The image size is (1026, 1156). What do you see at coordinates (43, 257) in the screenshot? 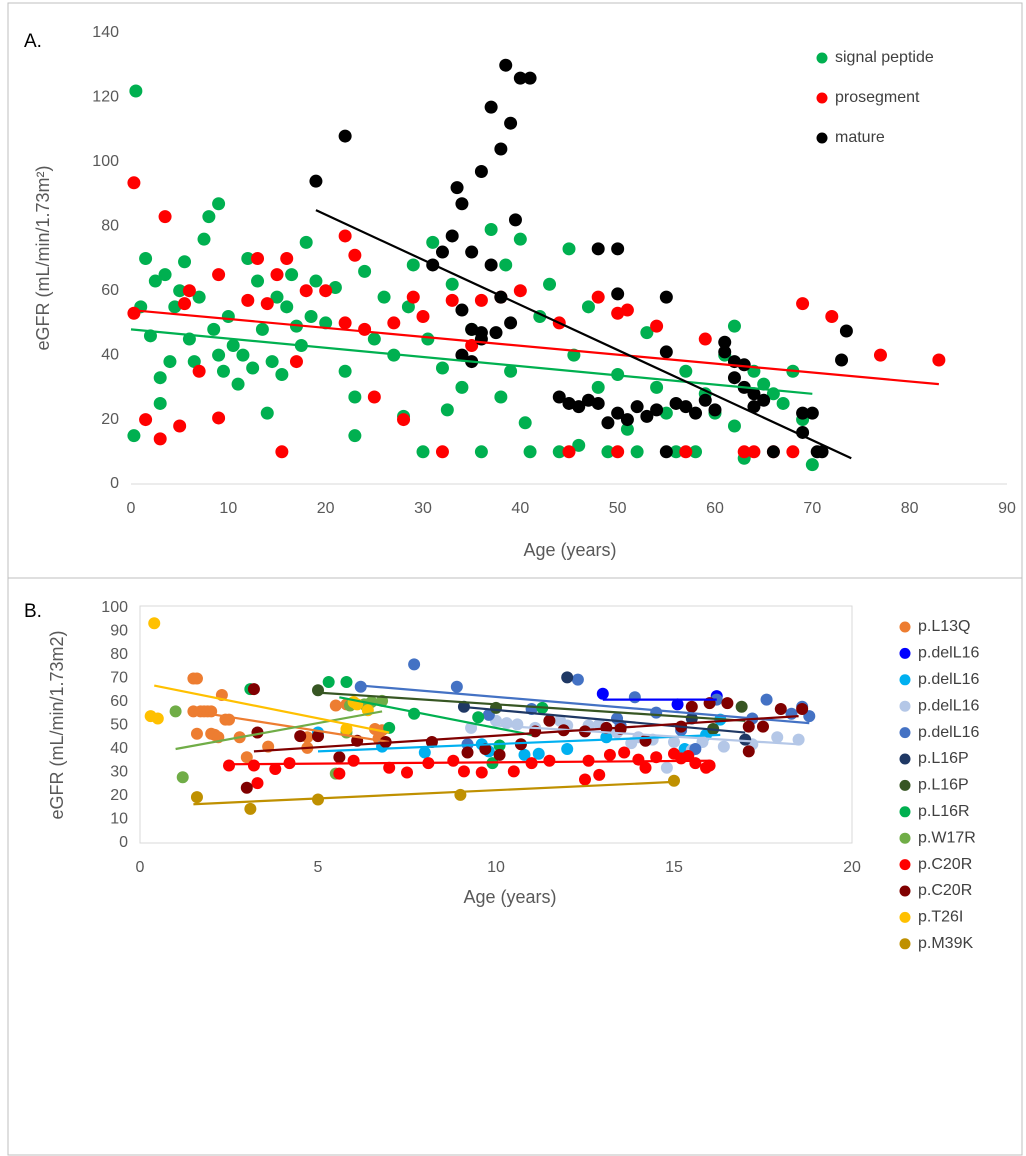
I see `y-axis-title: eGFR (mL/min/1.73m²)` at bounding box center [43, 257].